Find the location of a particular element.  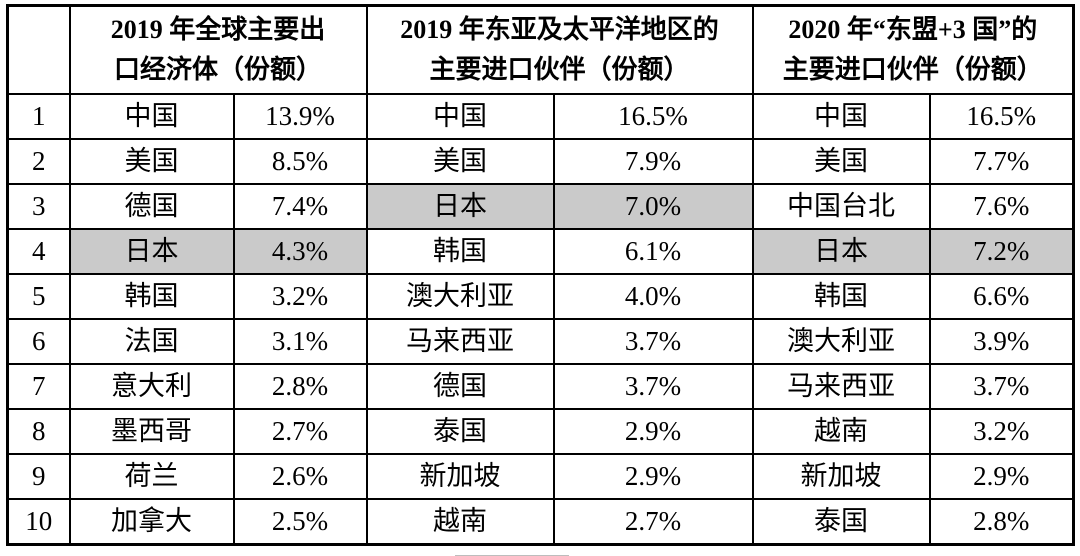

g1-name-cell: 中国 is located at coordinates (151, 116).